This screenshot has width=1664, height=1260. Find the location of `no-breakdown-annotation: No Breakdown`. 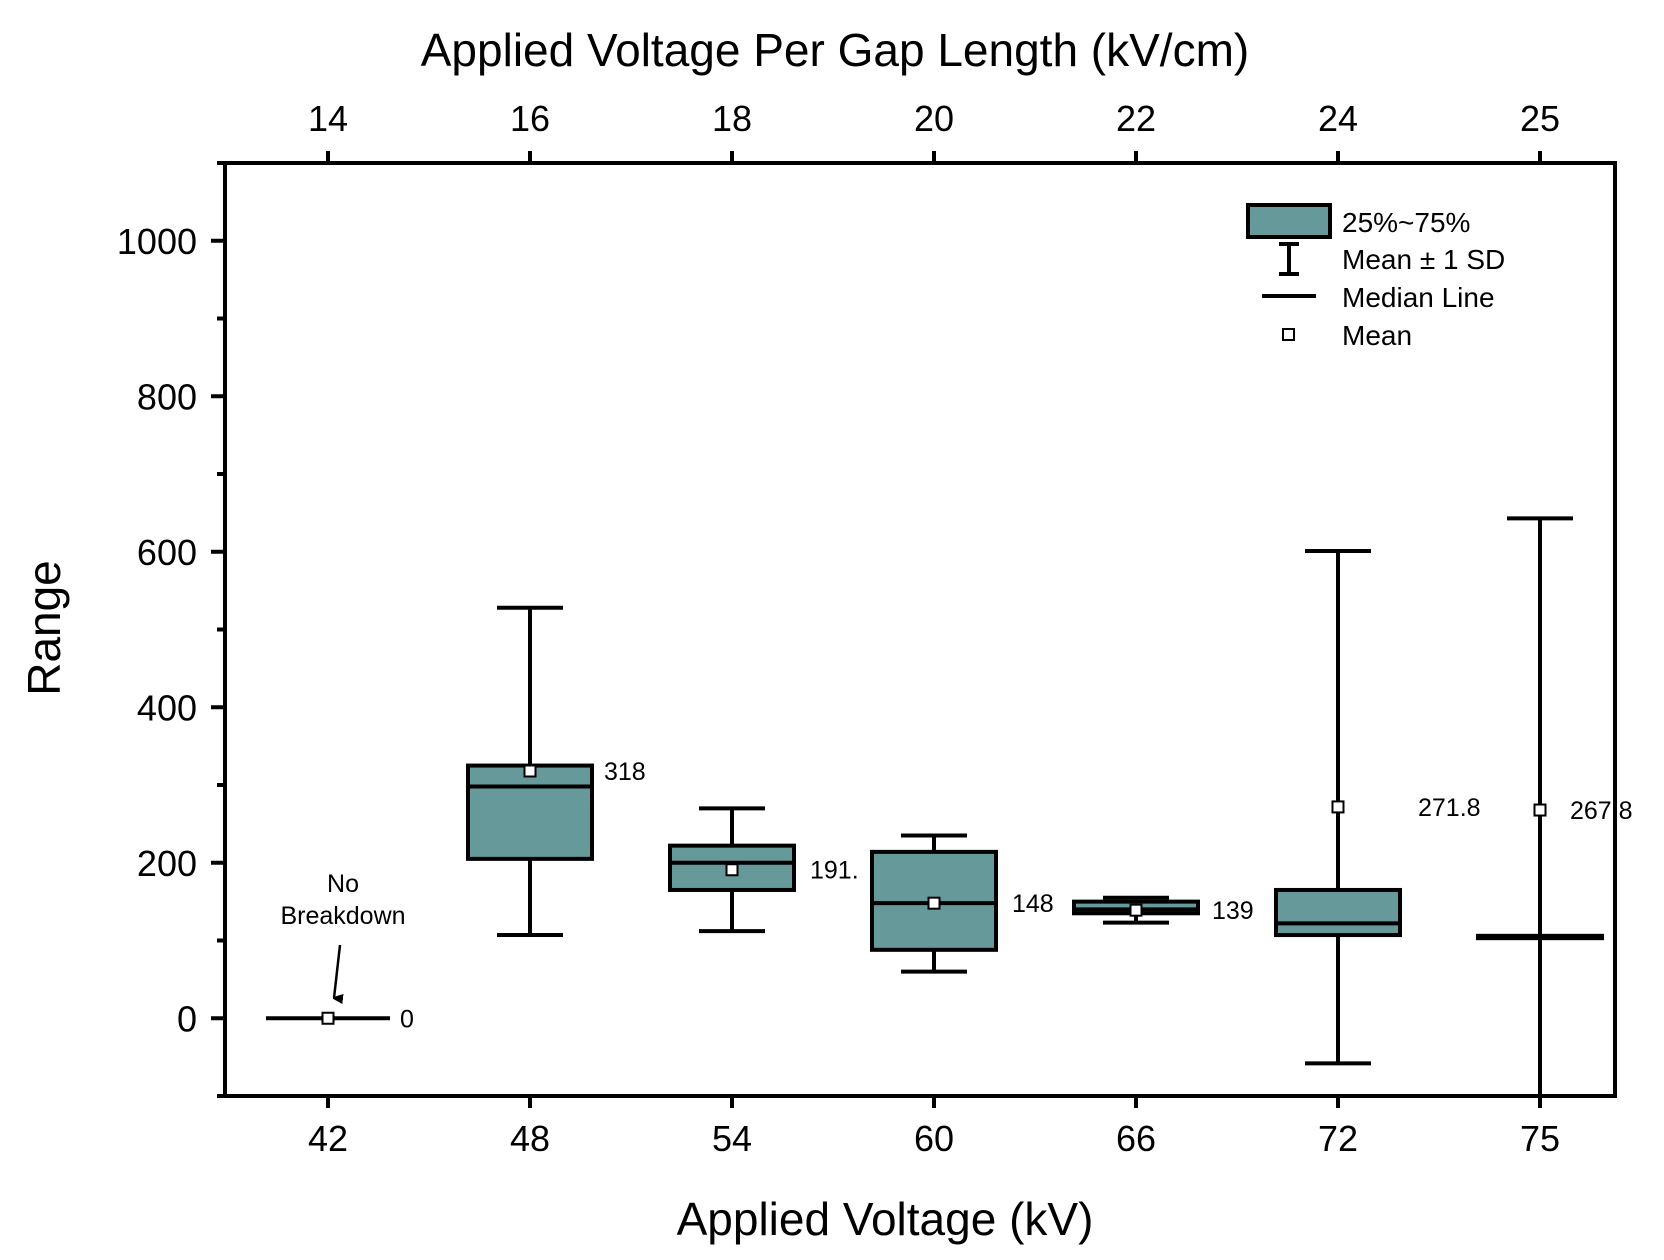

no-breakdown-annotation: No Breakdown is located at coordinates (343, 934).